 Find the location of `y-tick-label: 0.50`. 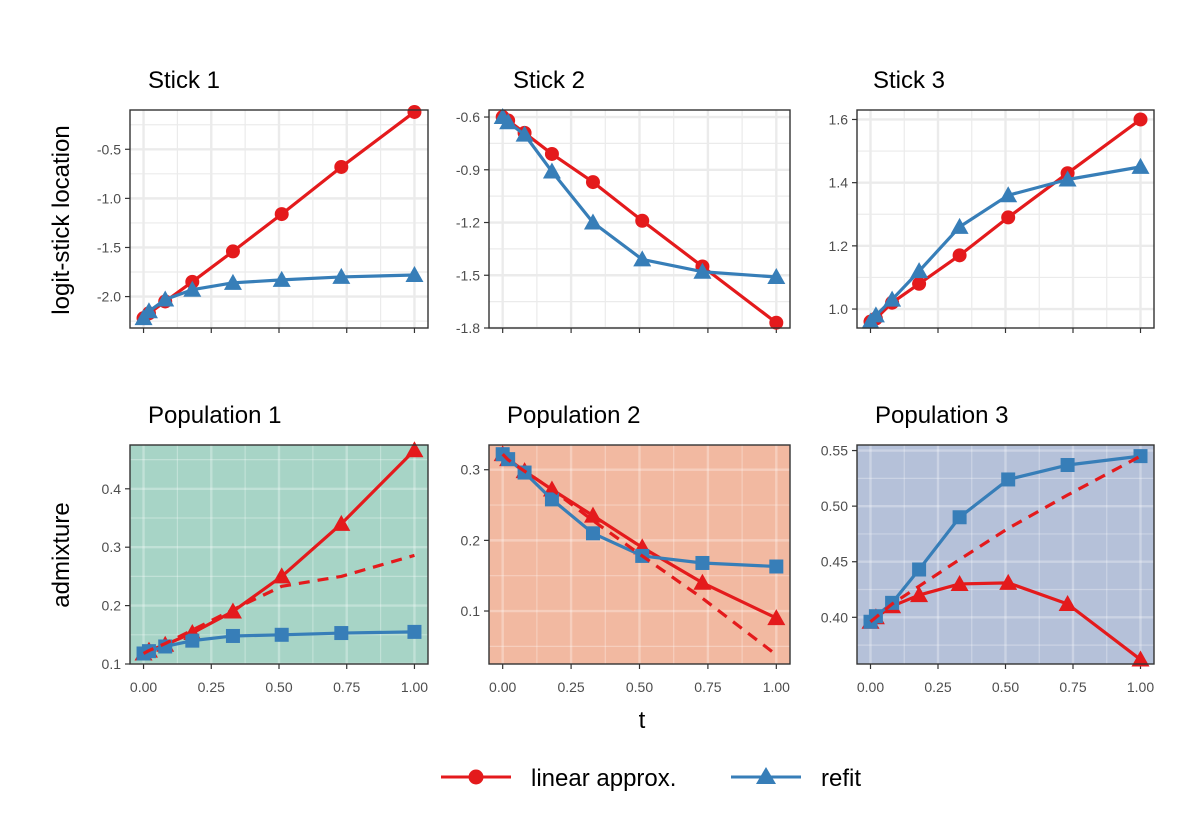

y-tick-label: 0.50 is located at coordinates (834, 506).